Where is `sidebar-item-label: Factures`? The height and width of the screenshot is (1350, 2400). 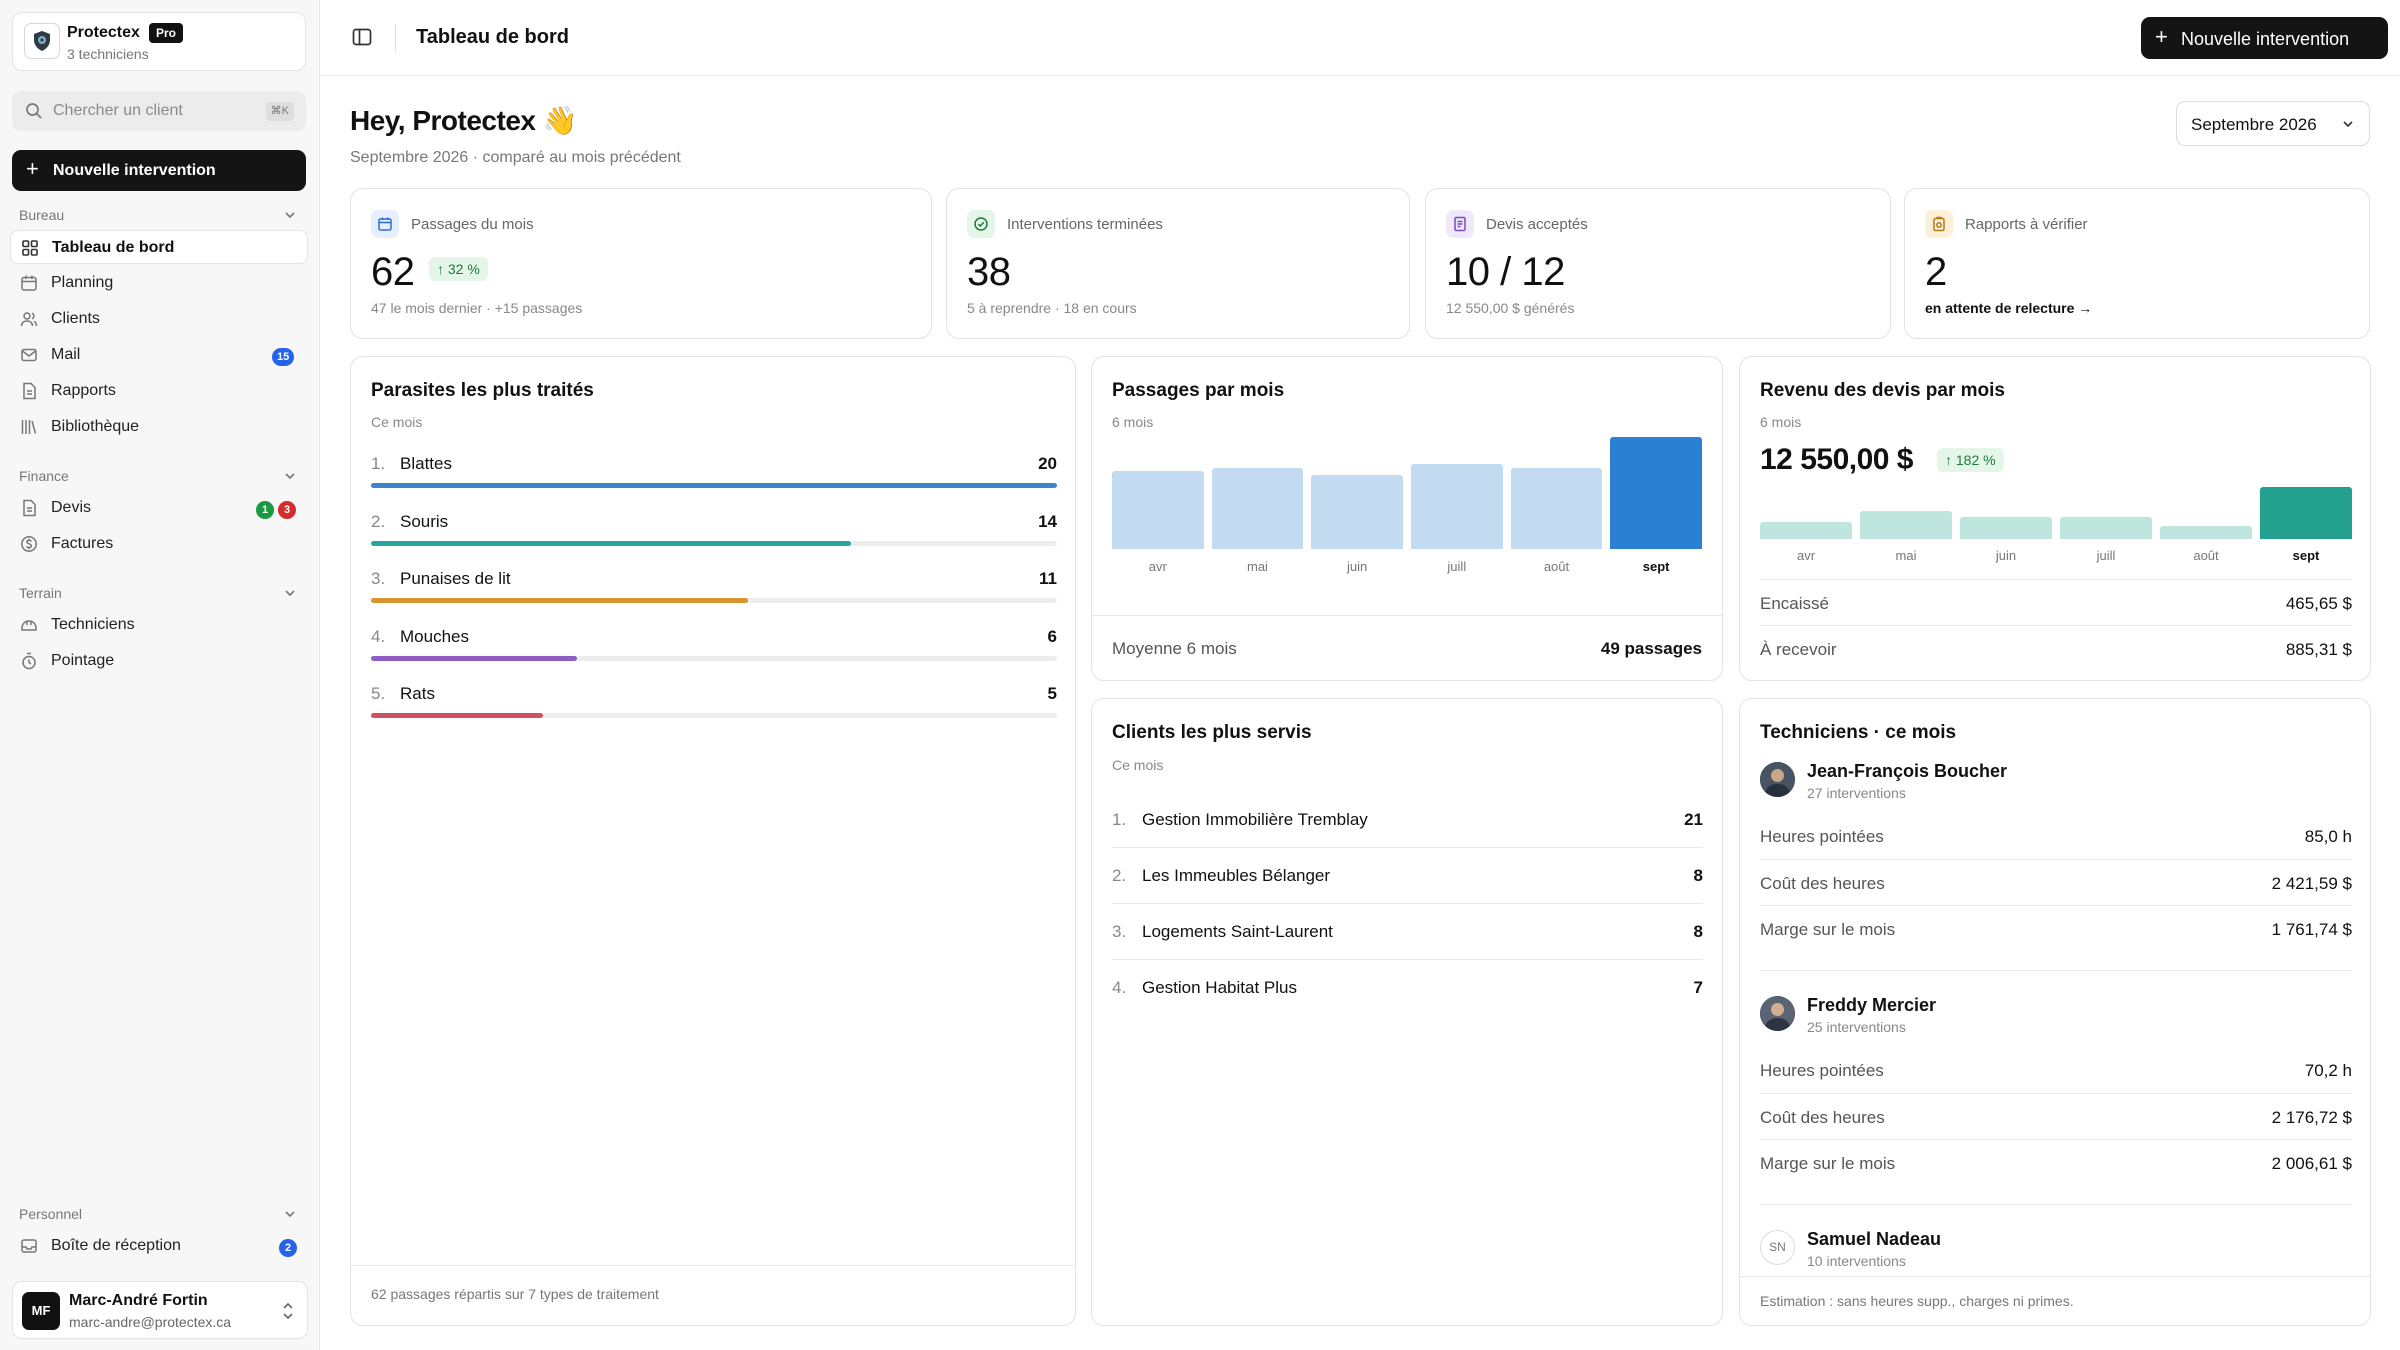 sidebar-item-label: Factures is located at coordinates (82, 543).